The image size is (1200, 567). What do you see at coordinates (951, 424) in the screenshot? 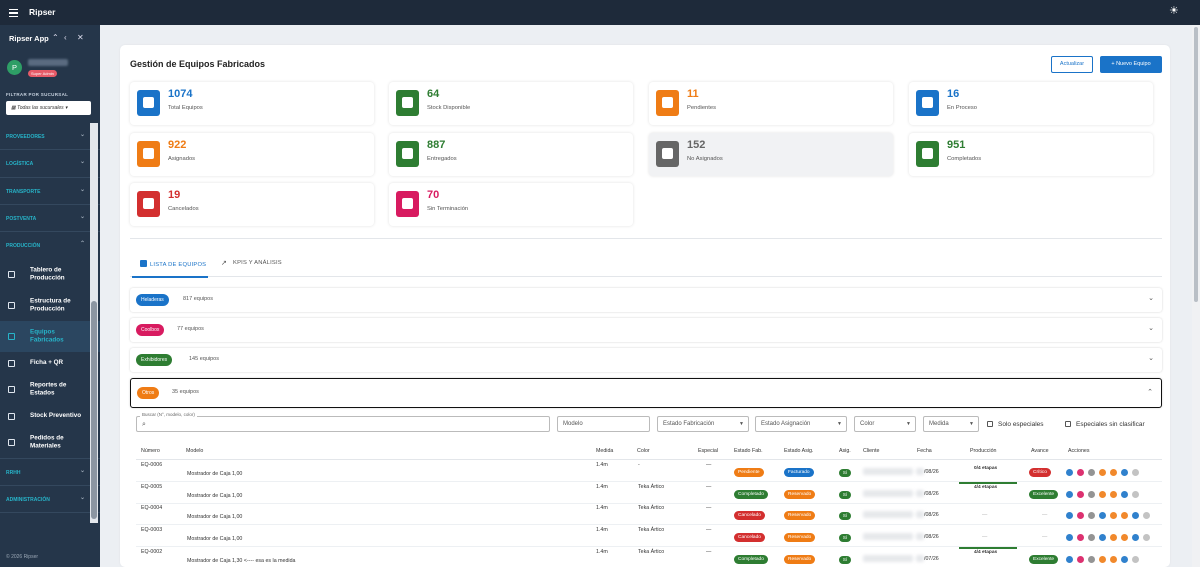
I see `medida-select: Medida ▼` at bounding box center [951, 424].